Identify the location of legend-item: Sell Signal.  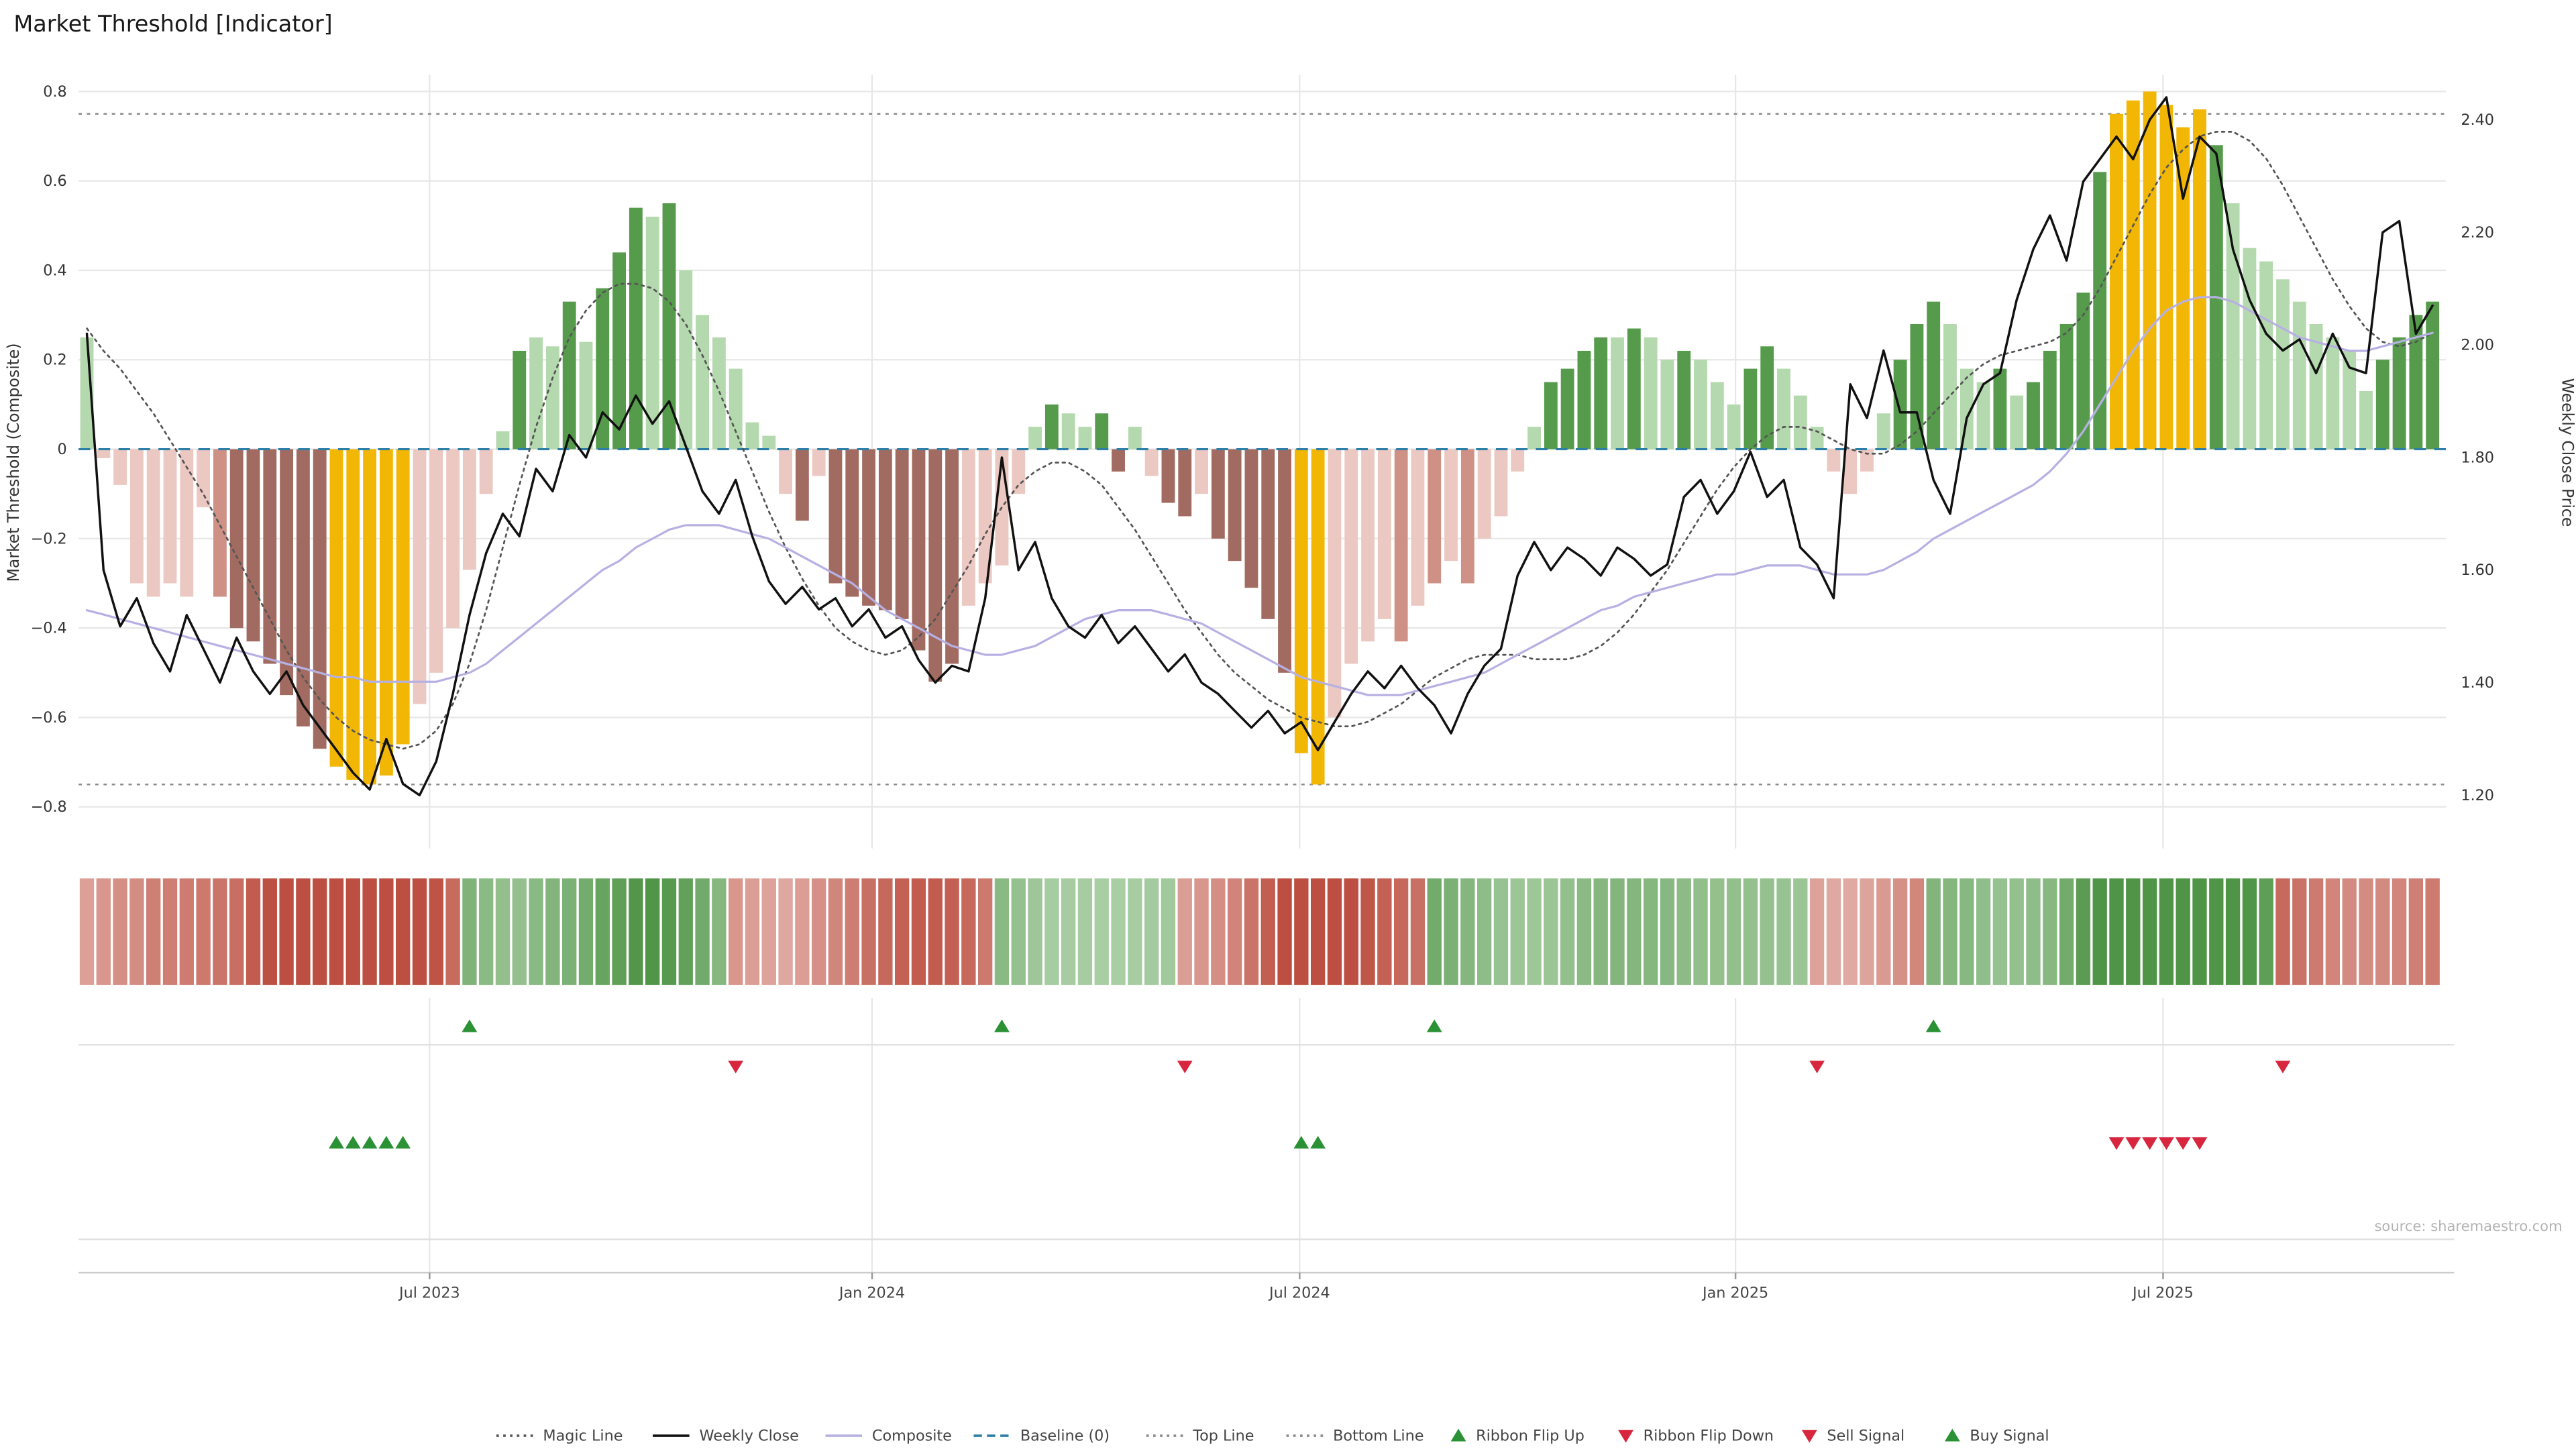
(1852, 1436).